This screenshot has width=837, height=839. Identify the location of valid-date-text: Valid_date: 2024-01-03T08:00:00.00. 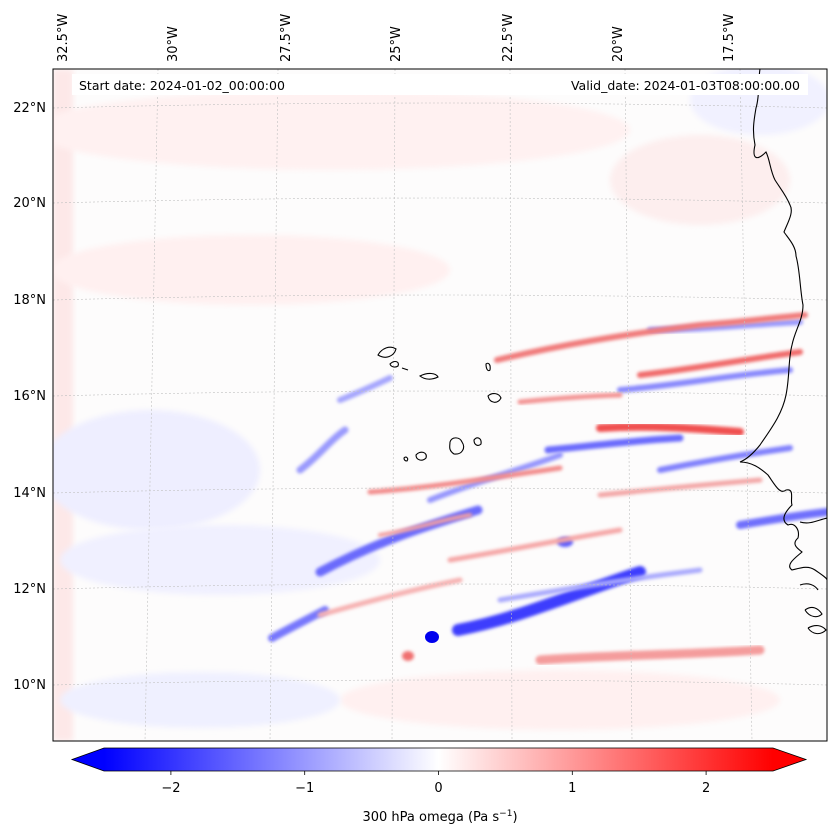
(685, 85).